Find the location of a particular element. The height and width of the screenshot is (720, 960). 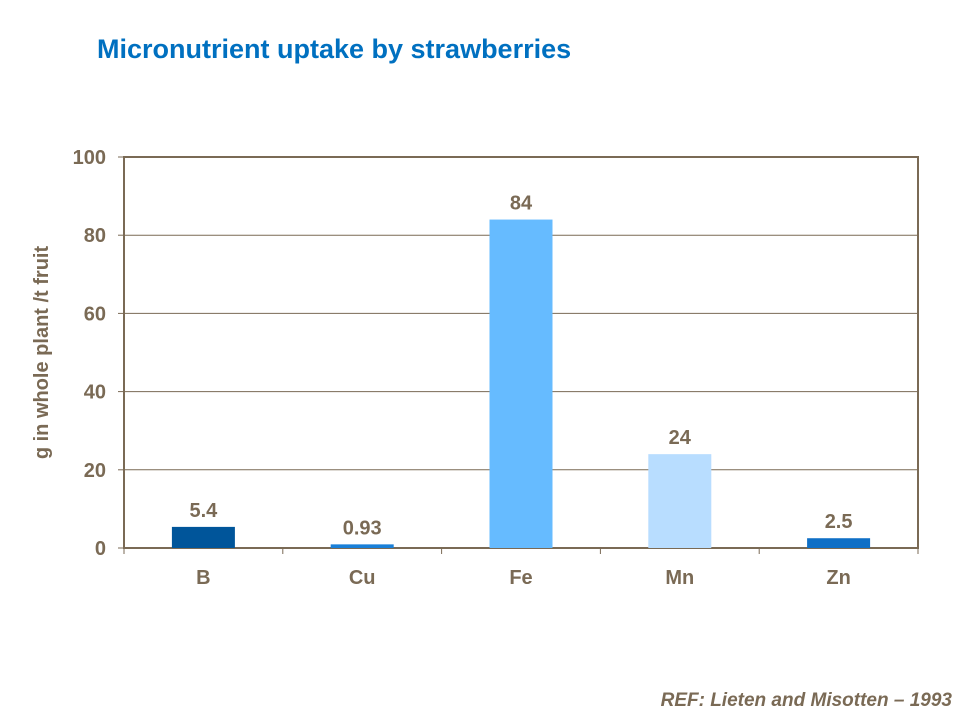

y-tick-label: 80 is located at coordinates (95, 236).